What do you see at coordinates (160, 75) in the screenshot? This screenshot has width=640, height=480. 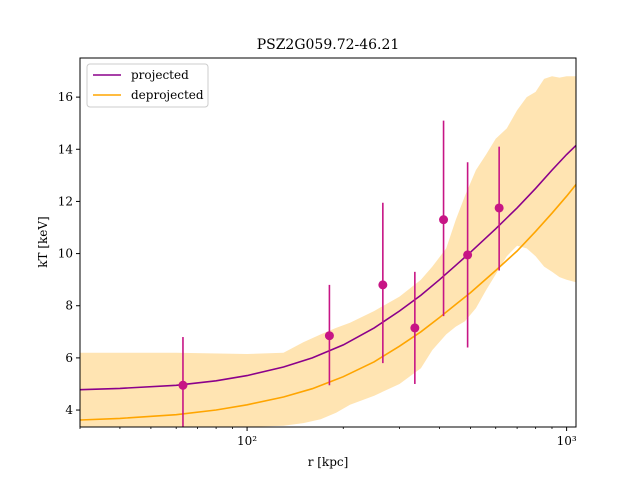 I see `legend-label-projected: projected` at bounding box center [160, 75].